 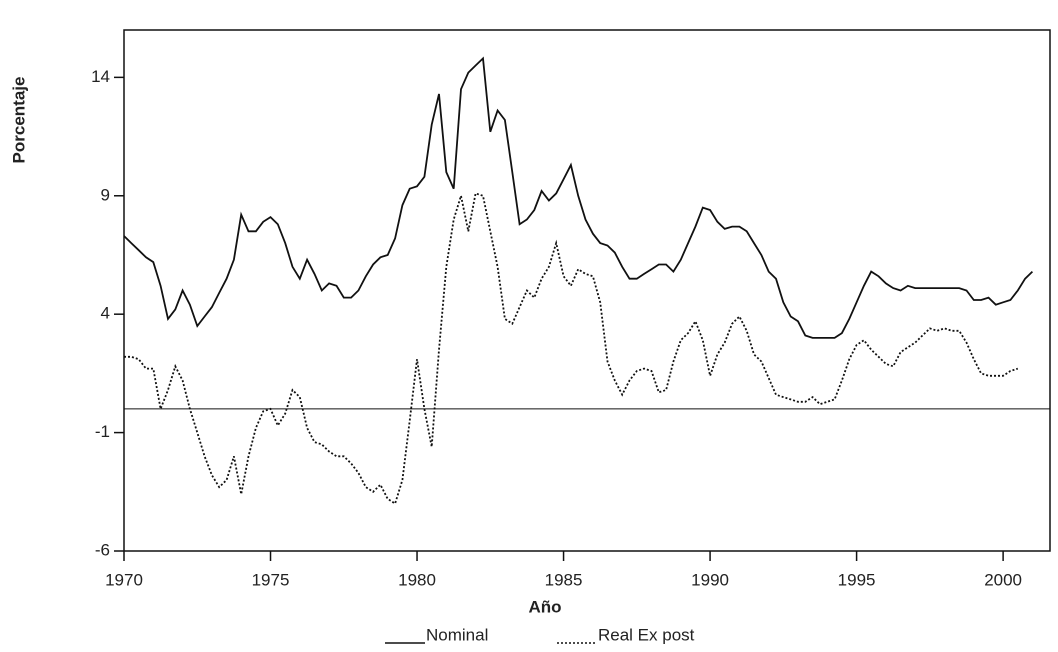 What do you see at coordinates (710, 579) in the screenshot?
I see `x-tick-label: 1990` at bounding box center [710, 579].